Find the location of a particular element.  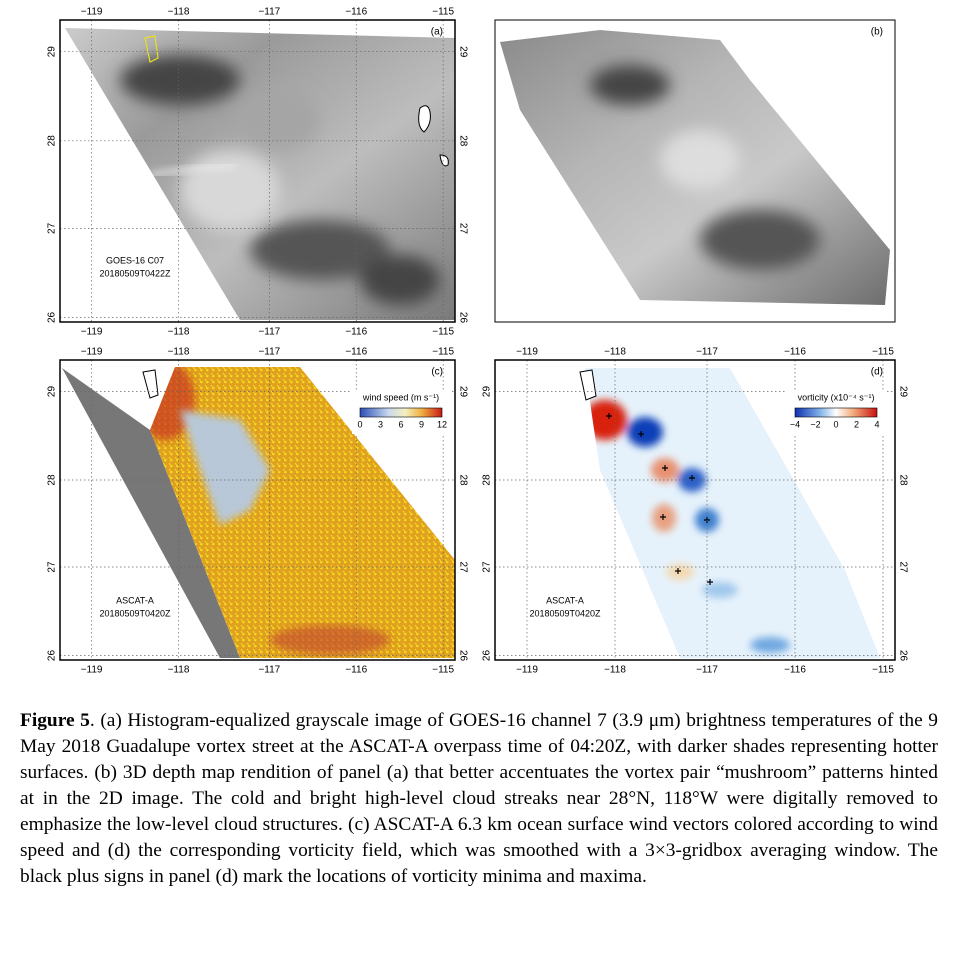

colorbar-tick-label: 2 is located at coordinates (856, 424).